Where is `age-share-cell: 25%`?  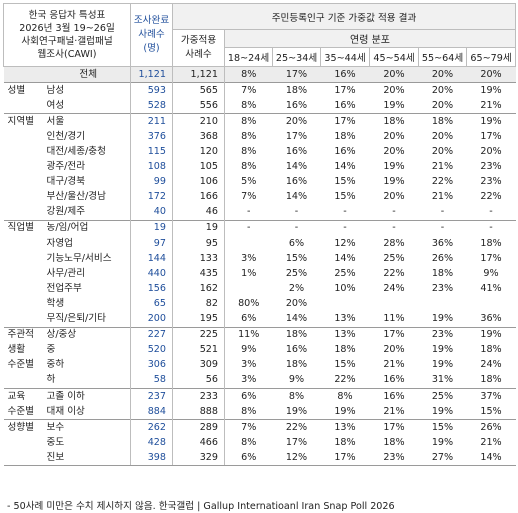 age-share-cell: 25% is located at coordinates (345, 273).